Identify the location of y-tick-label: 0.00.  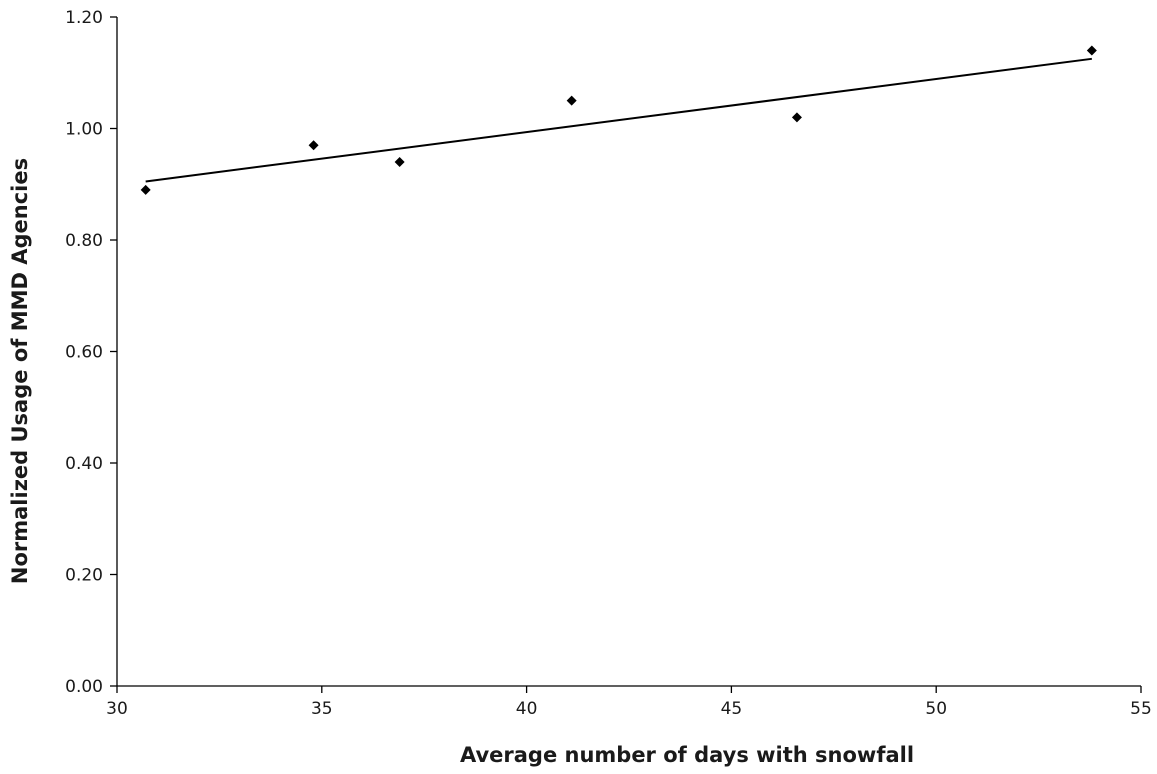
(84, 687).